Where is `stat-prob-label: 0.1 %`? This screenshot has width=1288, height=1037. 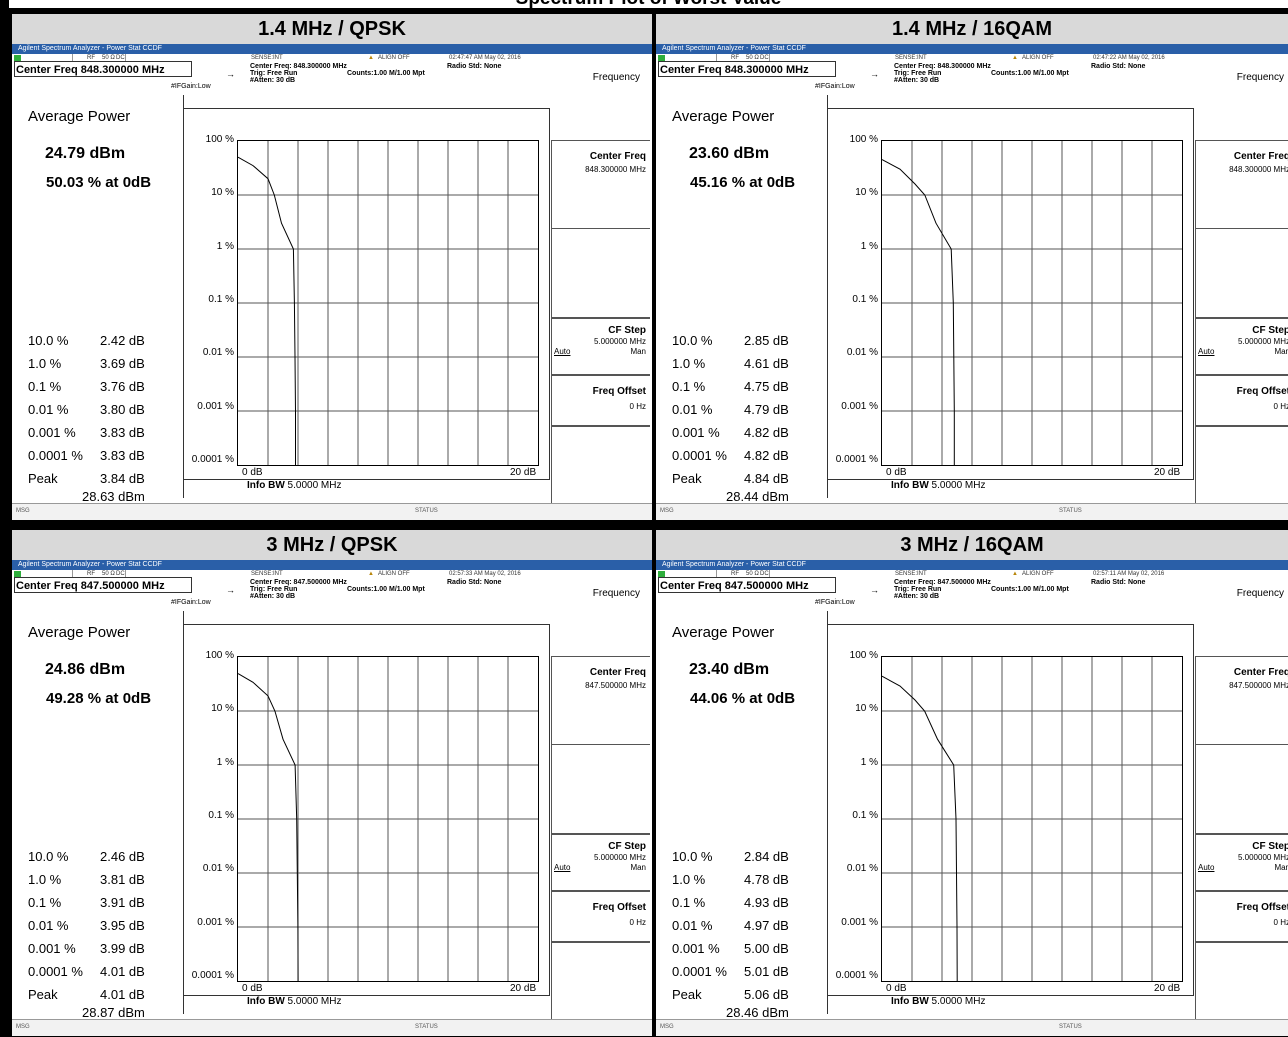
stat-prob-label: 0.1 % is located at coordinates (45, 902).